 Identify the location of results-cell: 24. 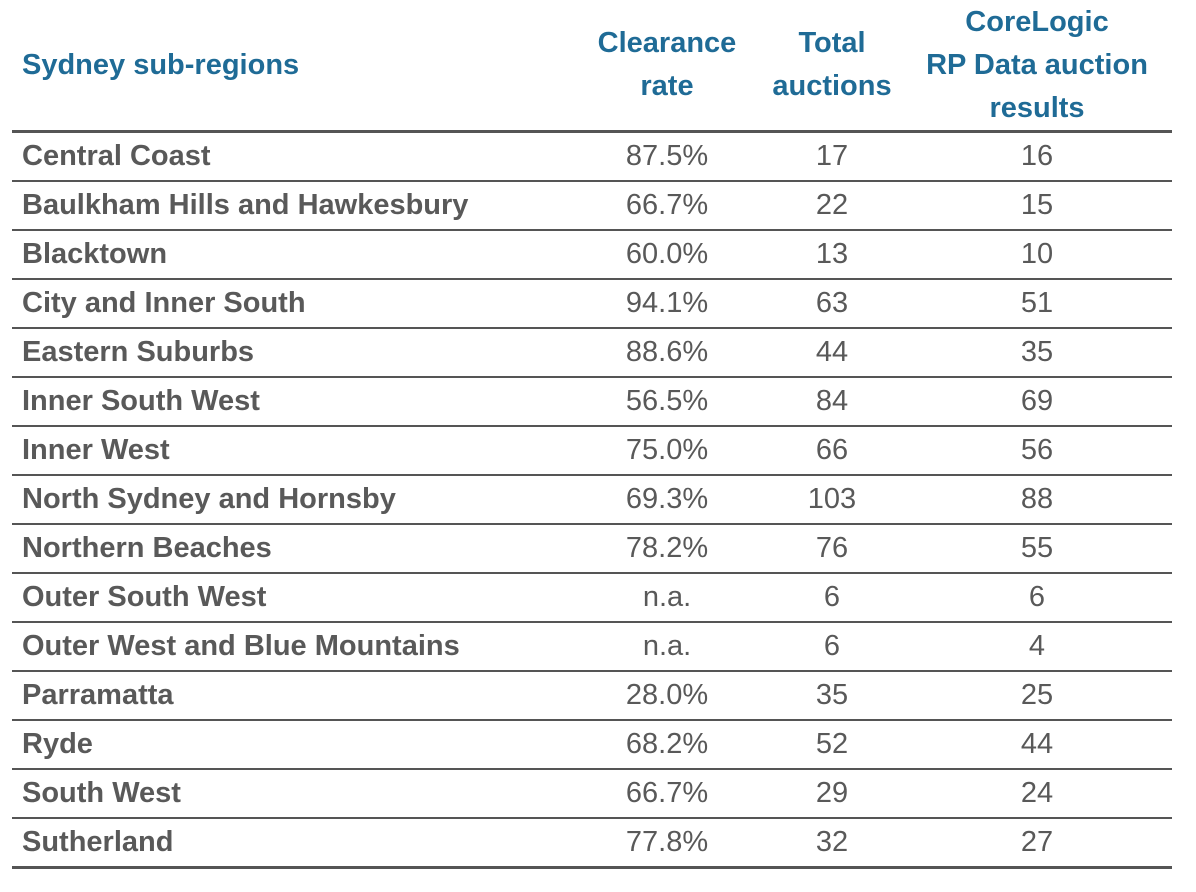
(1037, 794).